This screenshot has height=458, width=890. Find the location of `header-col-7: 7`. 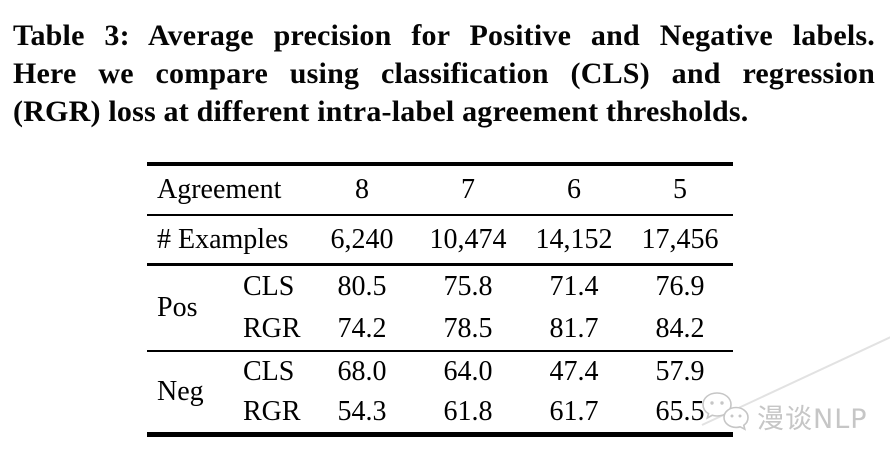

header-col-7: 7 is located at coordinates (468, 189).